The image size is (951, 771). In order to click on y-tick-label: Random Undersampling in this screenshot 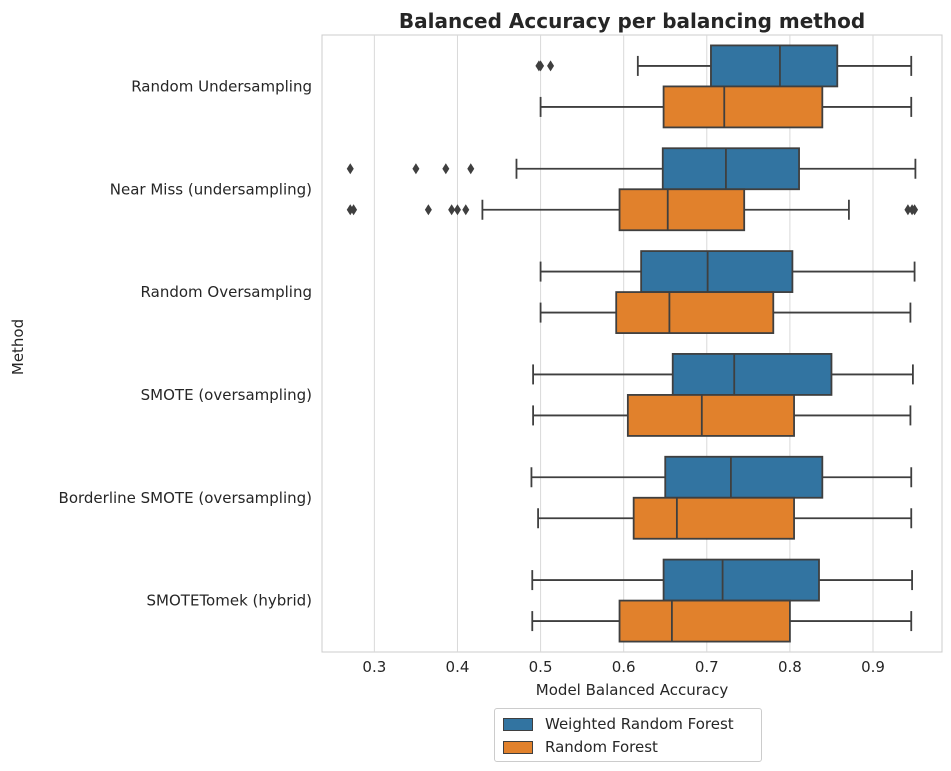, I will do `click(221, 86)`.